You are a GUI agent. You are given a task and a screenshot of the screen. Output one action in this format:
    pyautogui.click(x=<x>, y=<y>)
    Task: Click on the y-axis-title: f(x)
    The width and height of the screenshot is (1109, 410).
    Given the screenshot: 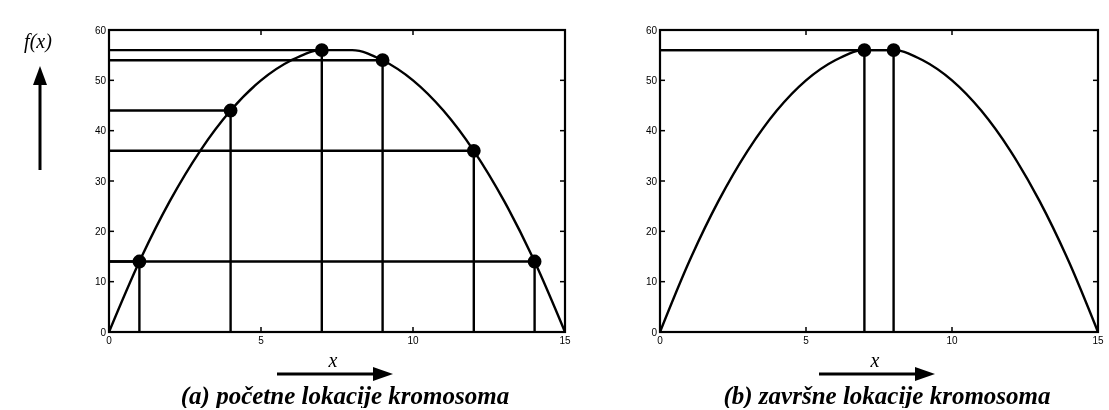 What is the action you would take?
    pyautogui.click(x=38, y=41)
    